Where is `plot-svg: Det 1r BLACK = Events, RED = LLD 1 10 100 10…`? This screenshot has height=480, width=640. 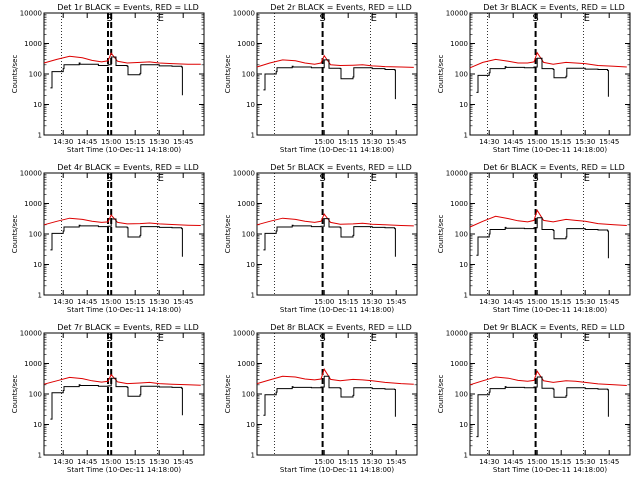
plot-svg: Det 1r BLACK = Events, RED = LLD 1 10 100 10… is located at coordinates (108, 78).